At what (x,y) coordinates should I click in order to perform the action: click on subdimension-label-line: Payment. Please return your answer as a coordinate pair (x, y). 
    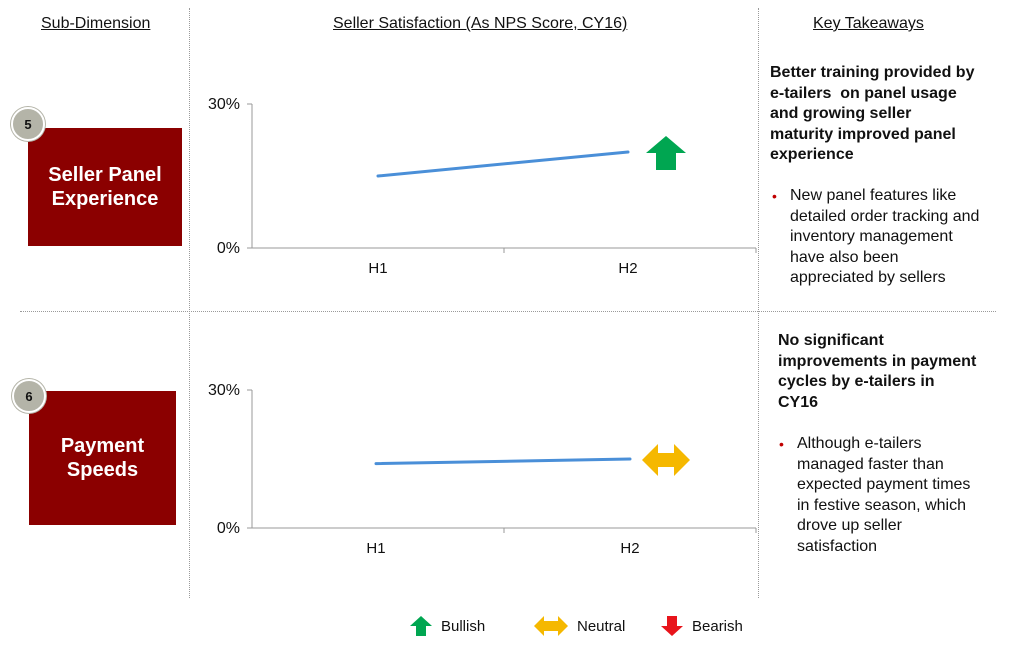
    Looking at the image, I should click on (102, 446).